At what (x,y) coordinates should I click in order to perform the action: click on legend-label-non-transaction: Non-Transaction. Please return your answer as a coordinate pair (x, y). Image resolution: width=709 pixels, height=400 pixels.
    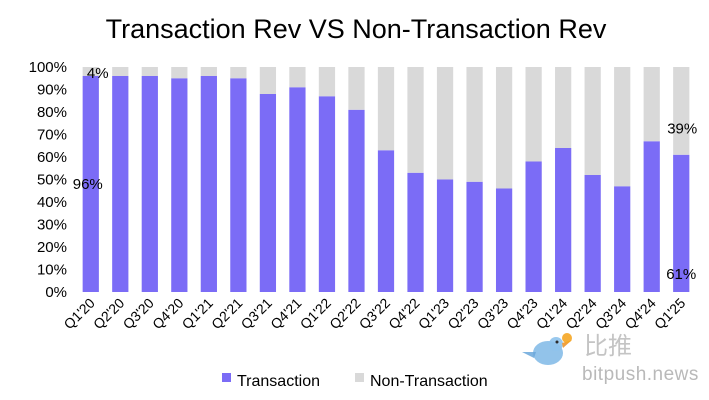
    Looking at the image, I should click on (429, 381).